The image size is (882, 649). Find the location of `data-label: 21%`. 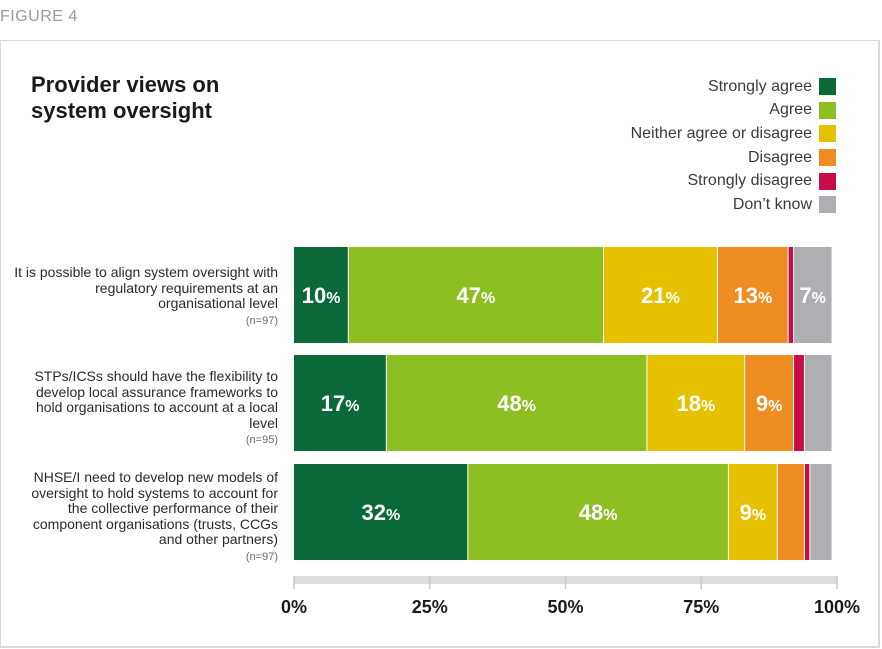

data-label: 21% is located at coordinates (660, 295).